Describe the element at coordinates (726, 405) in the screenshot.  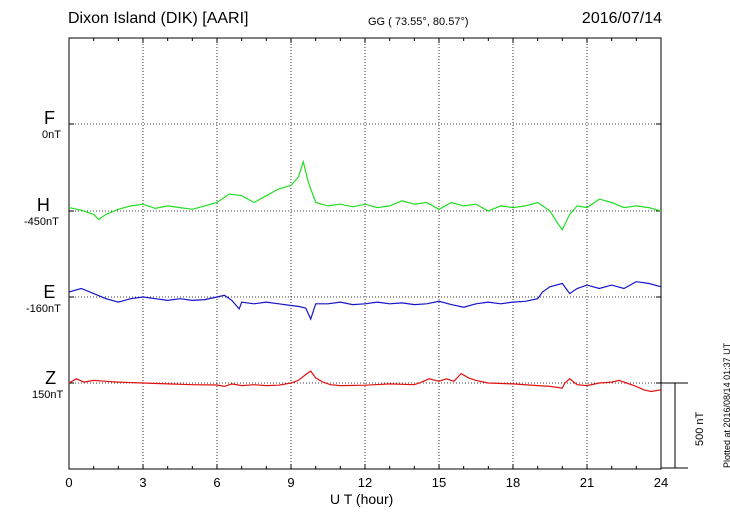
I see `plotted-timestamp: Plotted at 2016/08/14 01:37 UT` at that location.